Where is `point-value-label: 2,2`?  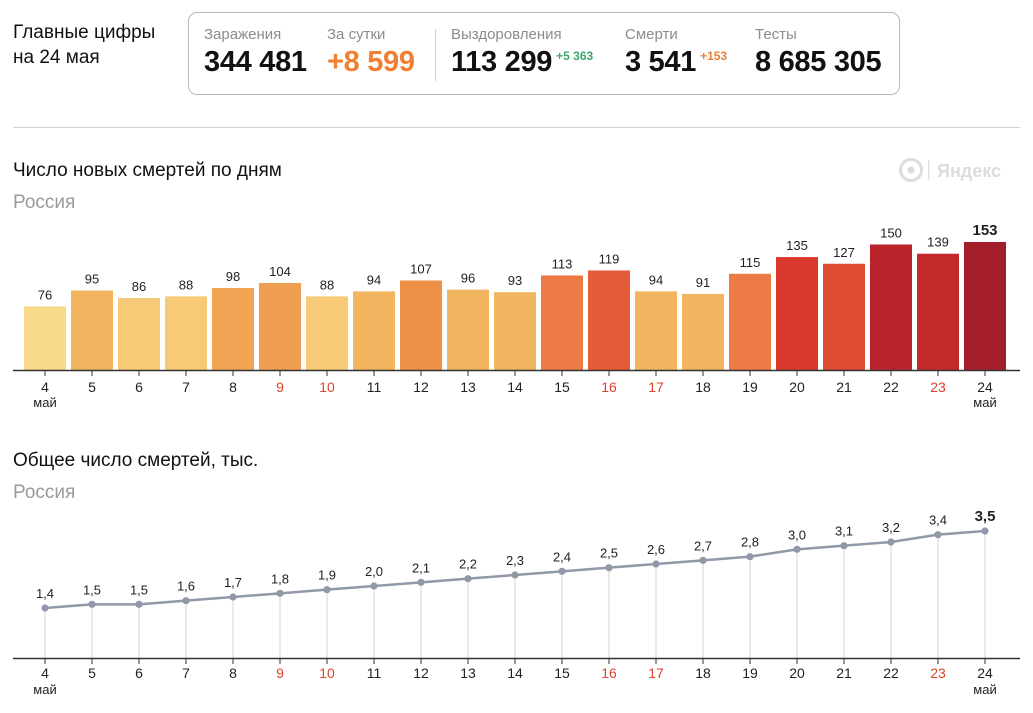
point-value-label: 2,2 is located at coordinates (468, 564).